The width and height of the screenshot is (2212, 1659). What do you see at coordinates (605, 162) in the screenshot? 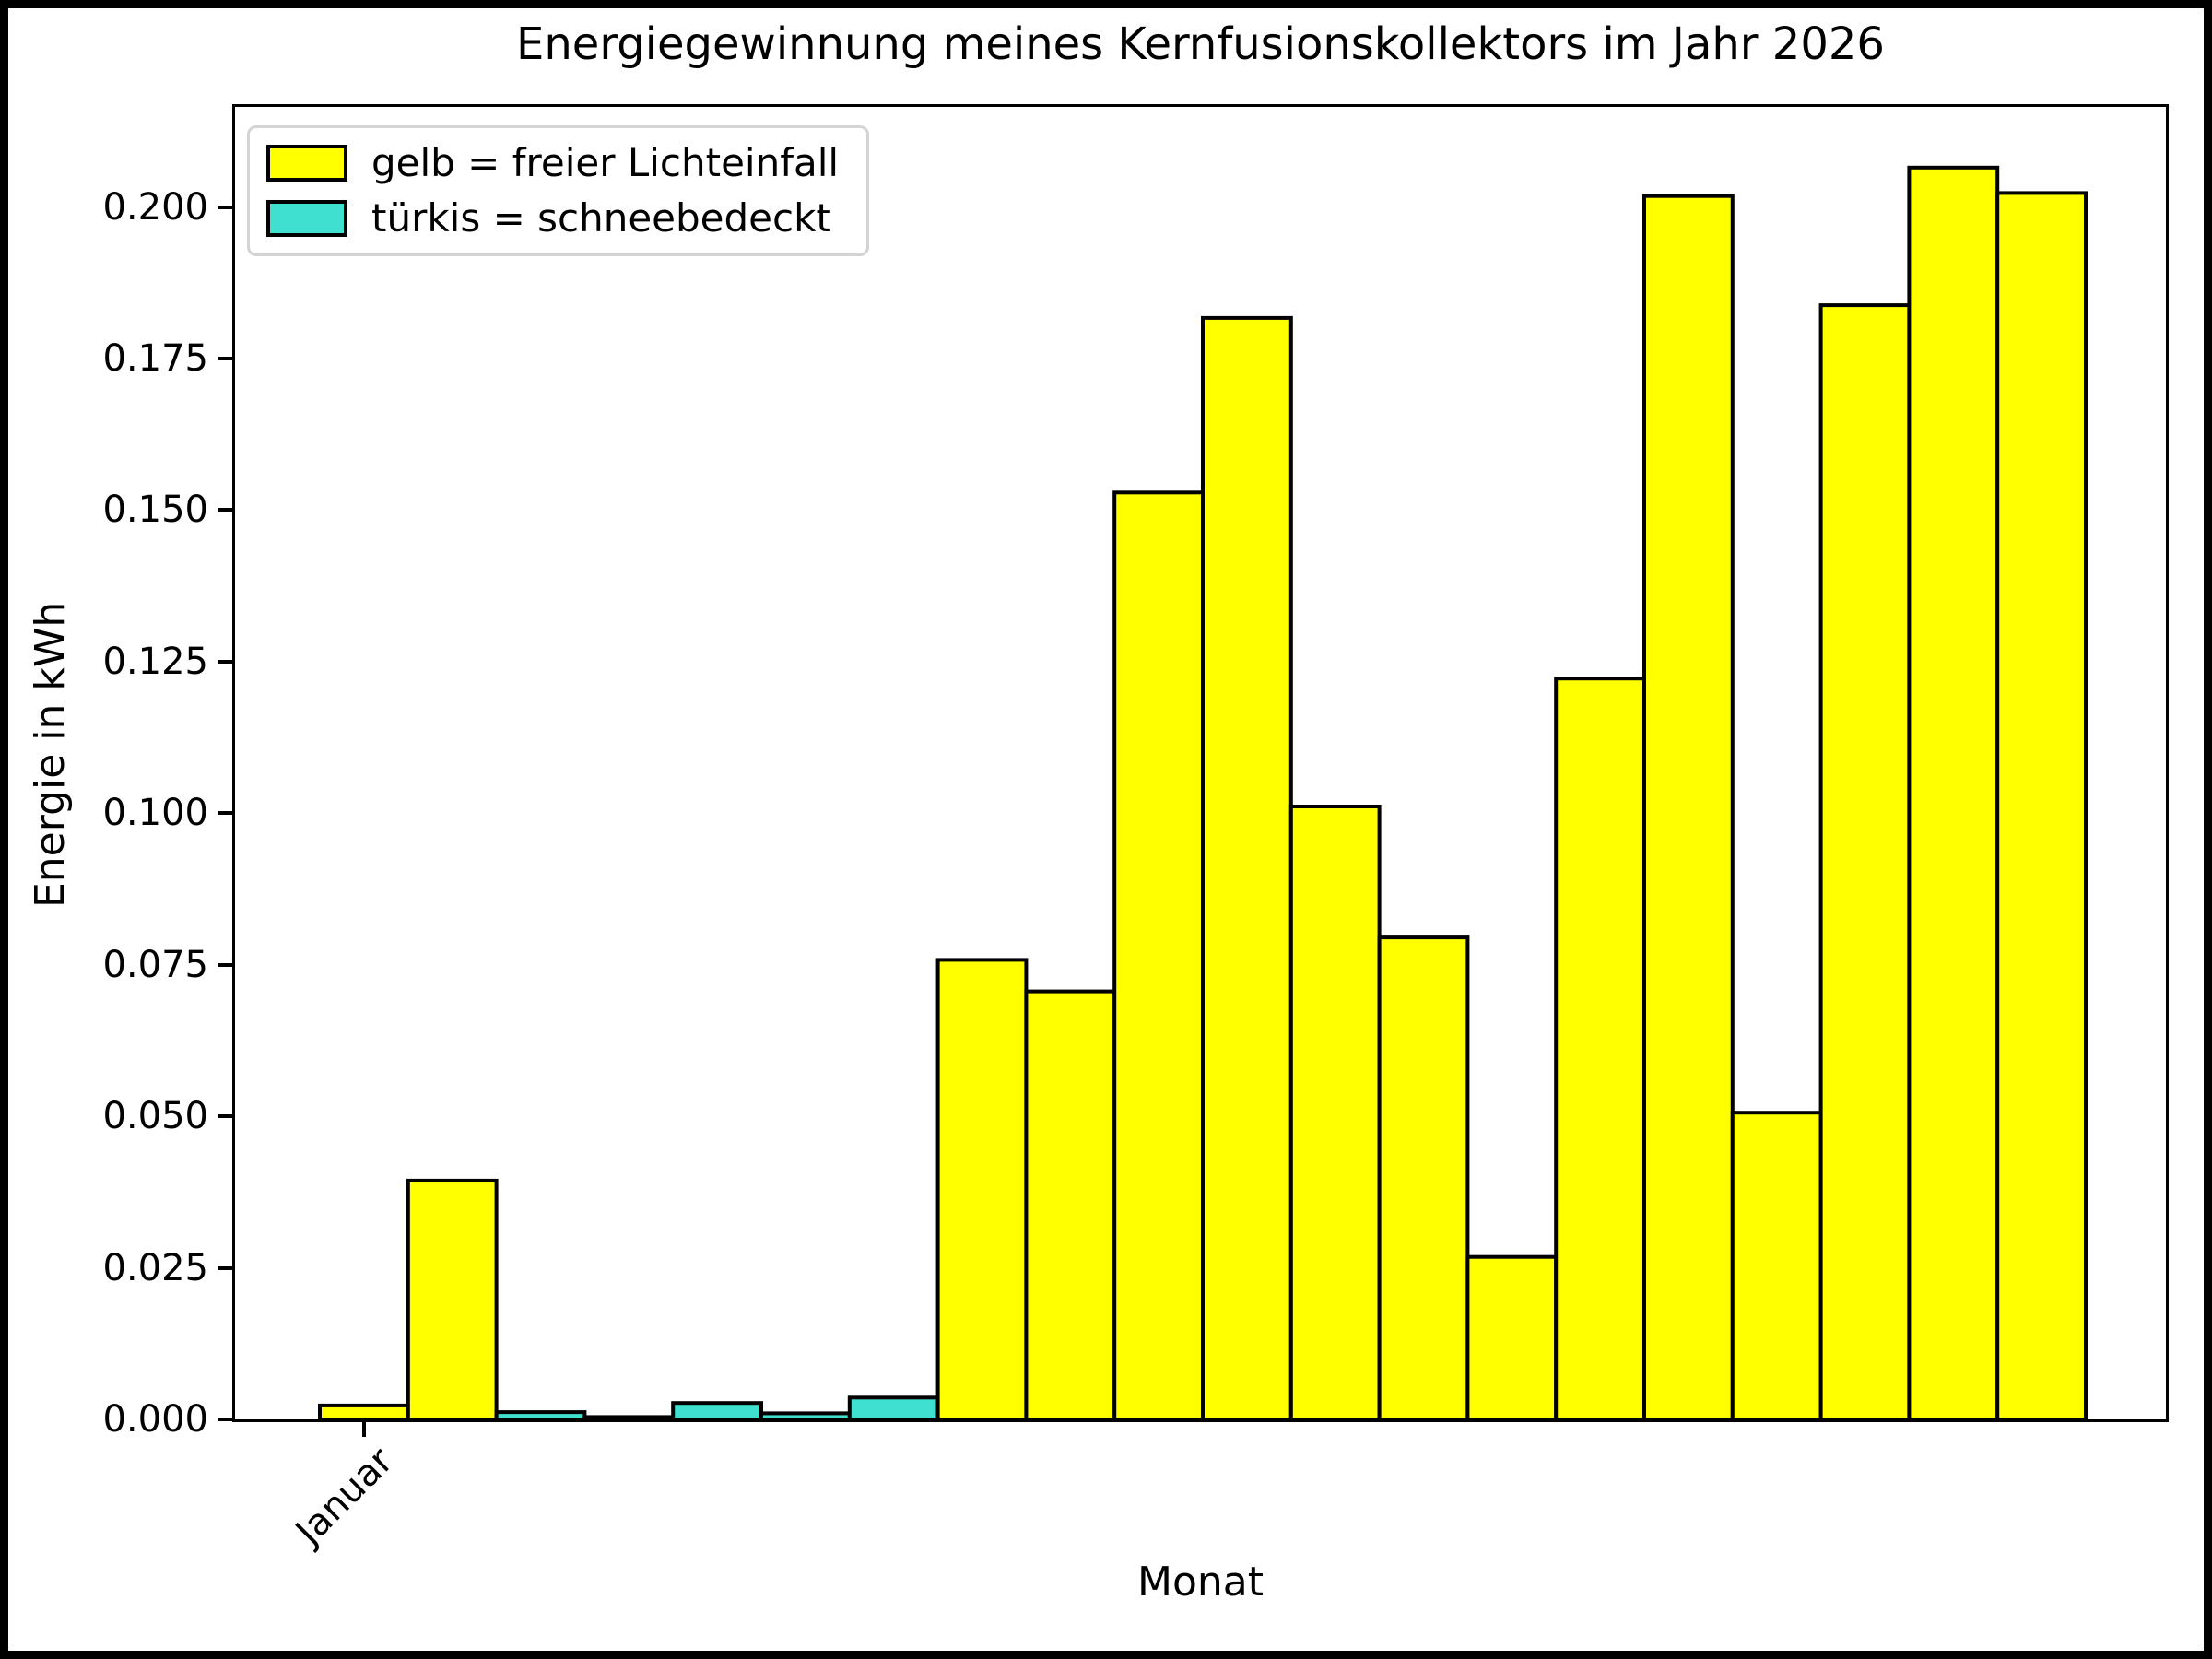
I see `legend-label-frei: gelb = freier Lichteinfall` at bounding box center [605, 162].